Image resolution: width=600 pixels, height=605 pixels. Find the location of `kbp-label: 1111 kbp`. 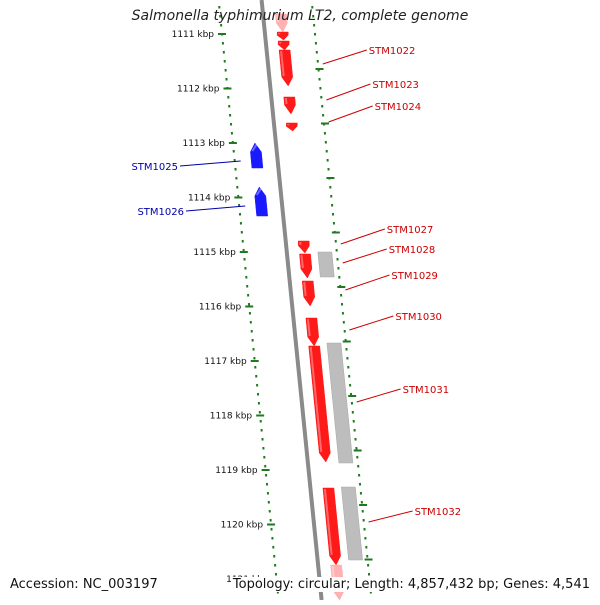

kbp-label: 1111 kbp is located at coordinates (193, 35).